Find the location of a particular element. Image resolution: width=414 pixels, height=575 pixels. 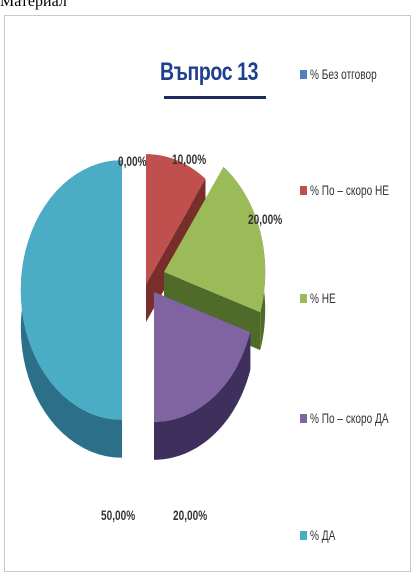

legend-item: % По – скоро ДА is located at coordinates (357, 418).